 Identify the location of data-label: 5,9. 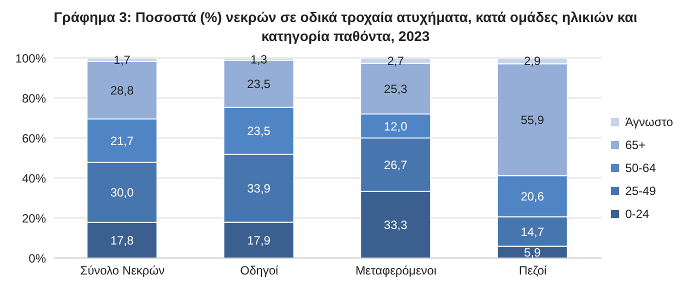
(533, 252).